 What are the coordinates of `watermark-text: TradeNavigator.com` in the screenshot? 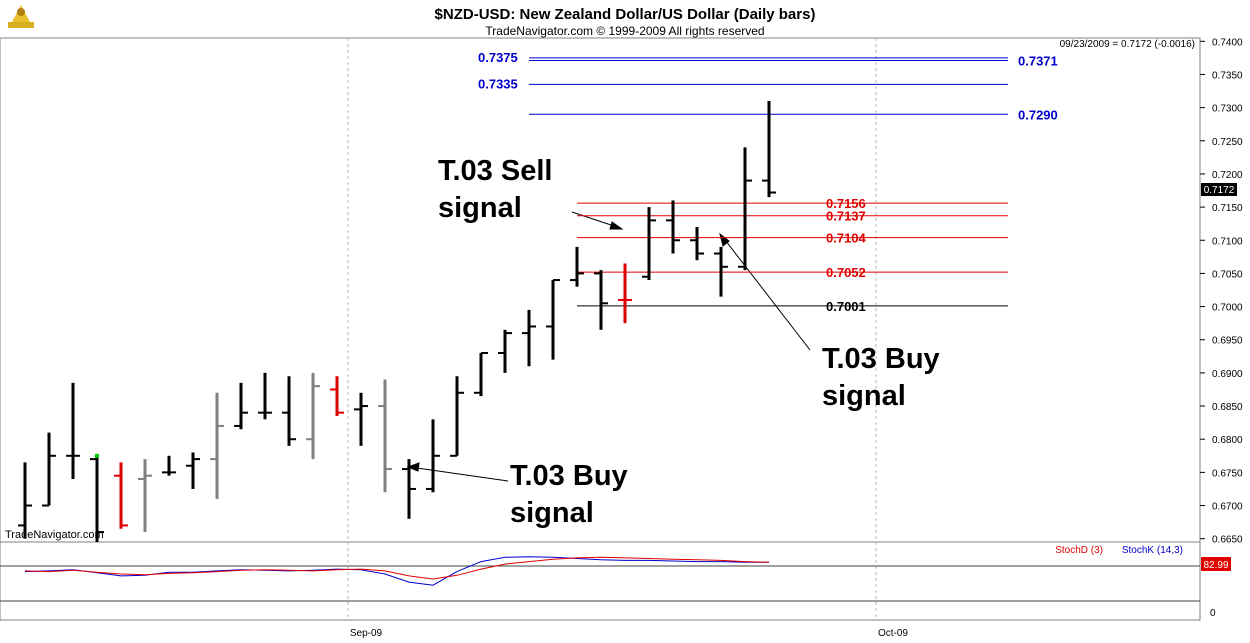 It's located at (54, 535).